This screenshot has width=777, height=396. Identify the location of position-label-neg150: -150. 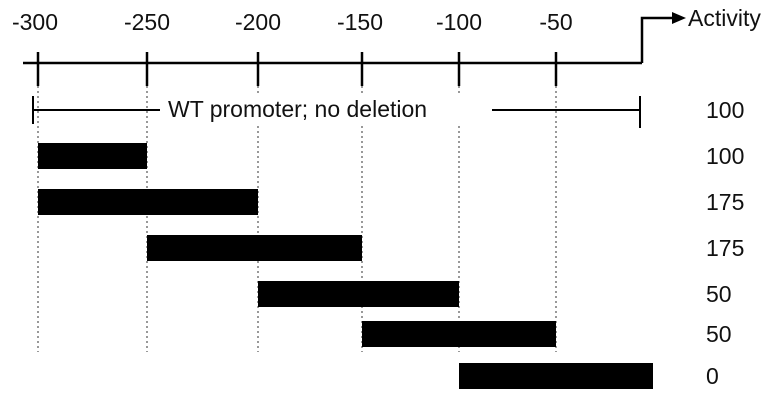
(360, 22).